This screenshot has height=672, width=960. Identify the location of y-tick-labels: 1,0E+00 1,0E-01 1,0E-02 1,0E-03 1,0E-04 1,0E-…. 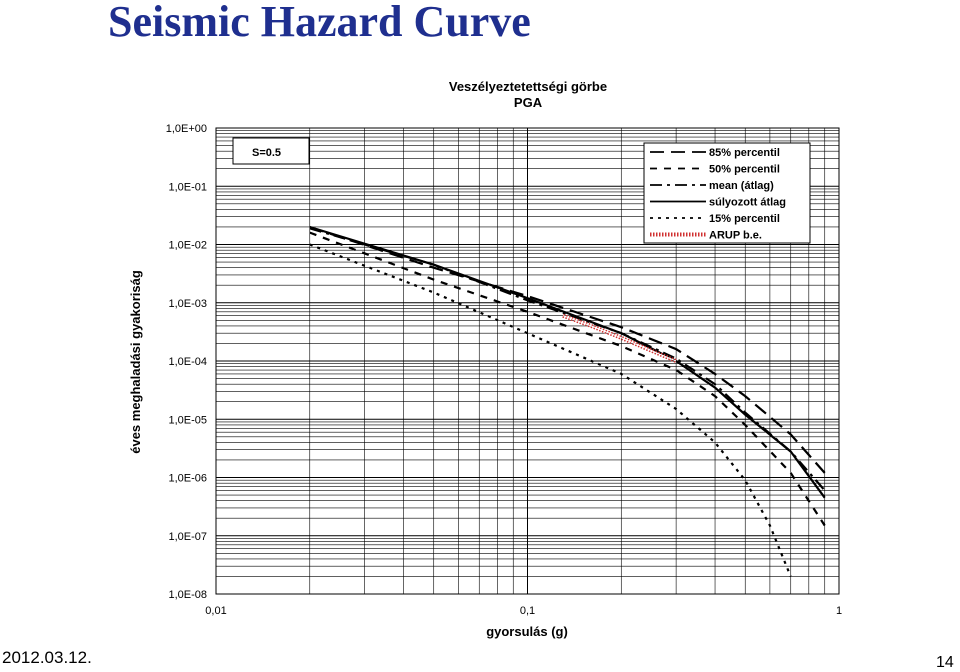
(186, 362).